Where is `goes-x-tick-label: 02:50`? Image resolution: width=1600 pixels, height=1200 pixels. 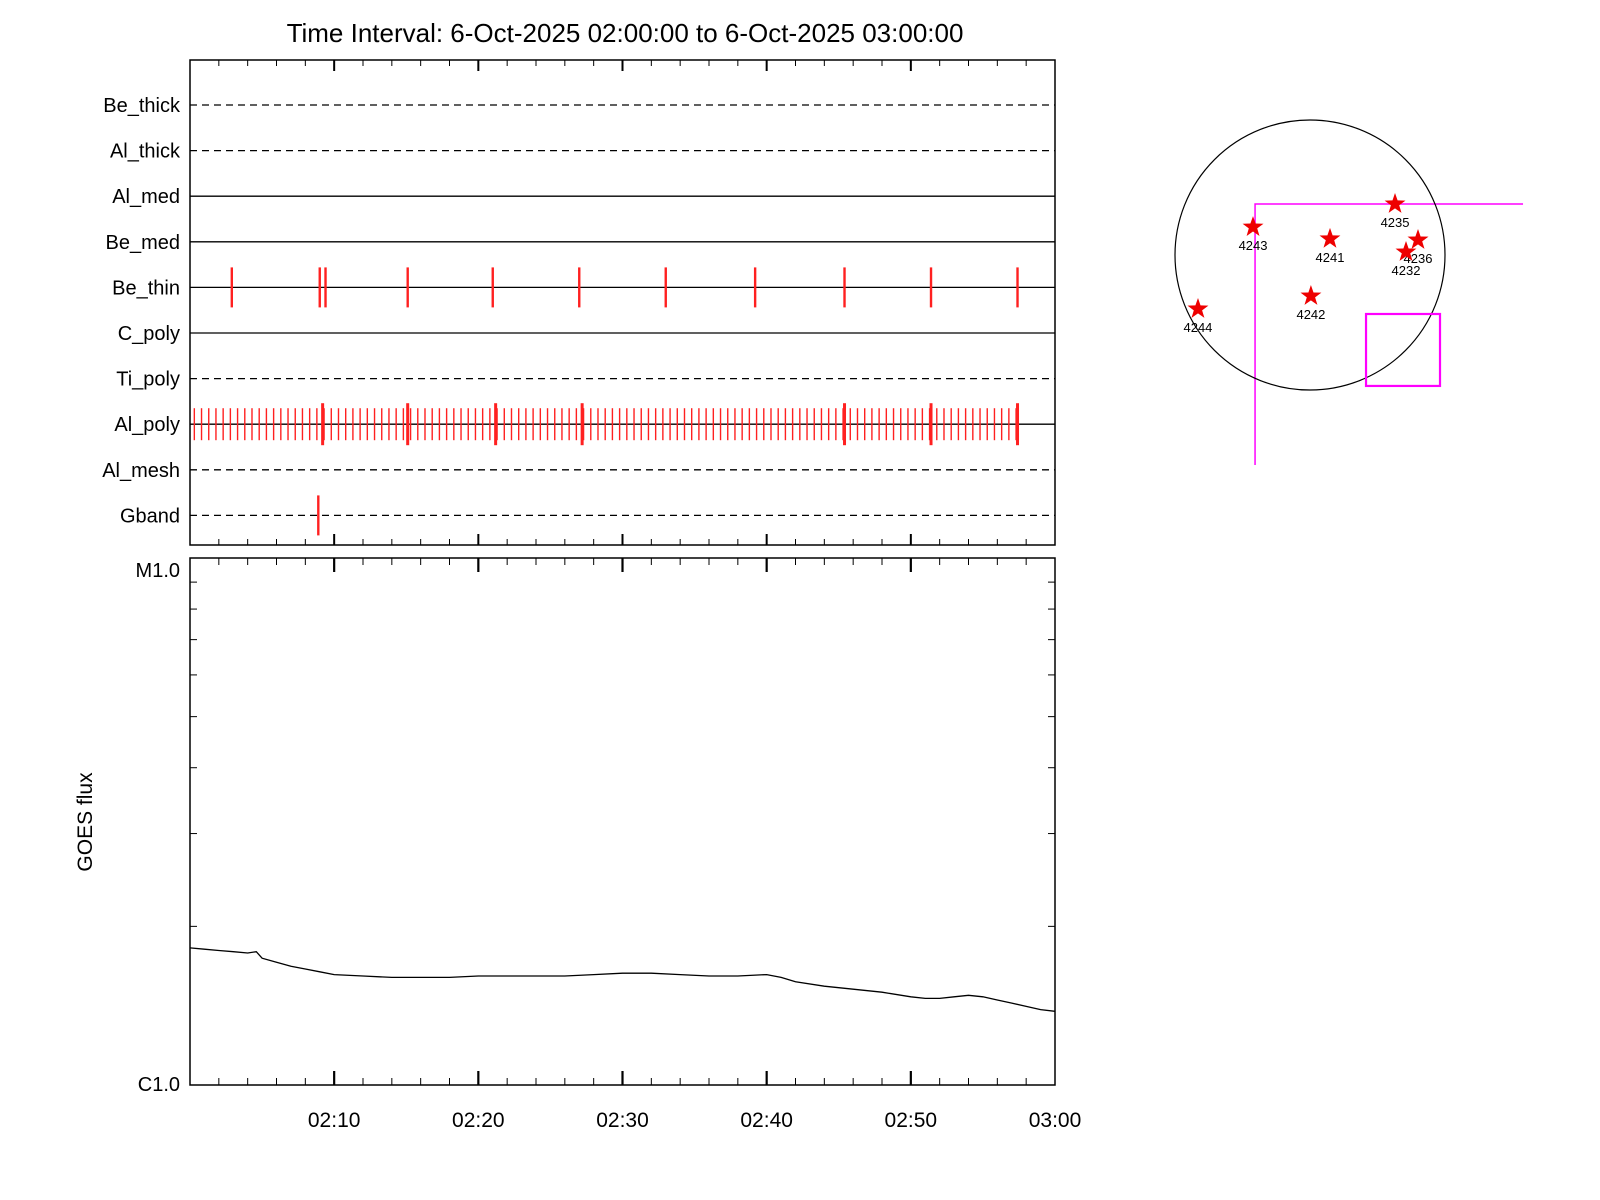 goes-x-tick-label: 02:50 is located at coordinates (911, 1120).